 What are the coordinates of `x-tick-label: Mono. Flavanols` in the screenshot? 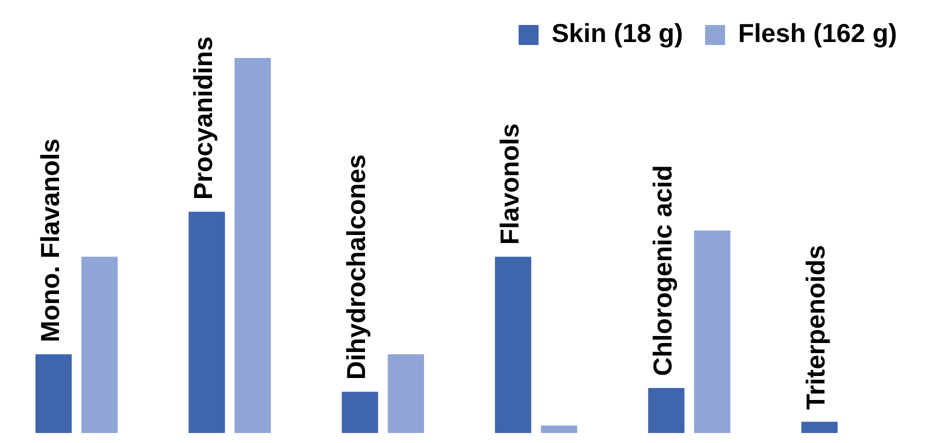 It's located at (49, 240).